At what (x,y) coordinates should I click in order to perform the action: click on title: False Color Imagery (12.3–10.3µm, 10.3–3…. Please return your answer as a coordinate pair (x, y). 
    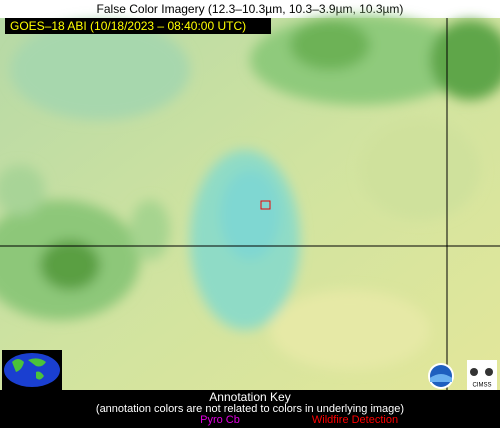
    Looking at the image, I should click on (250, 9).